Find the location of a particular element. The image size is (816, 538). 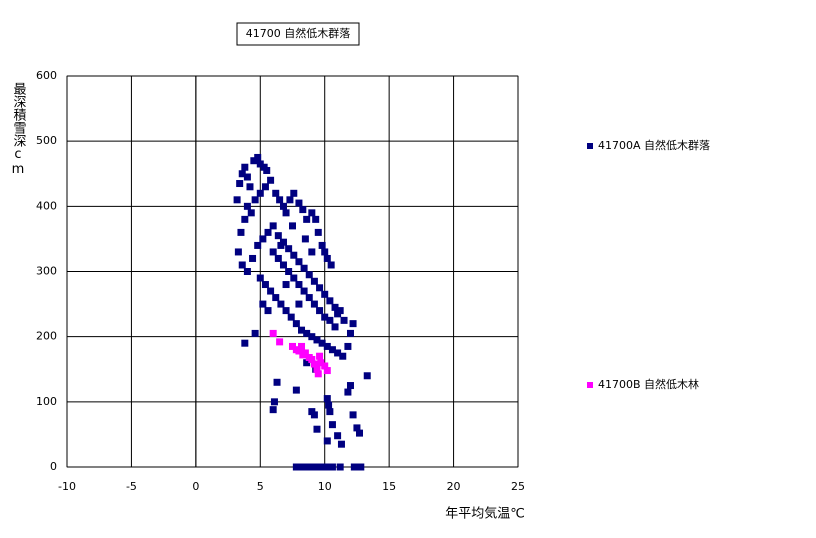

legend-swatch is located at coordinates (590, 146).